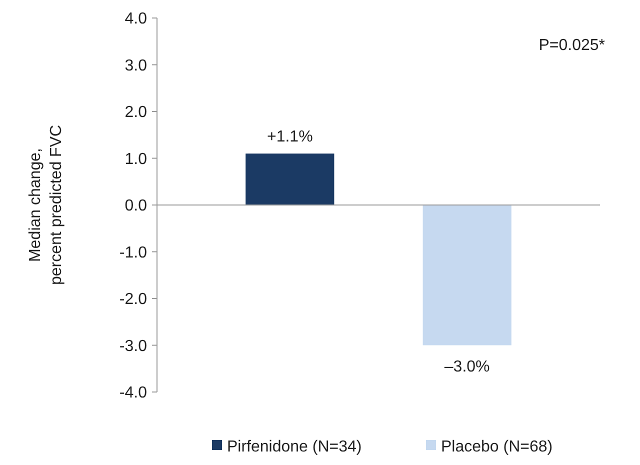 Image resolution: width=640 pixels, height=465 pixels. Describe the element at coordinates (497, 447) in the screenshot. I see `legend-label: Placebo (N=68)` at that location.